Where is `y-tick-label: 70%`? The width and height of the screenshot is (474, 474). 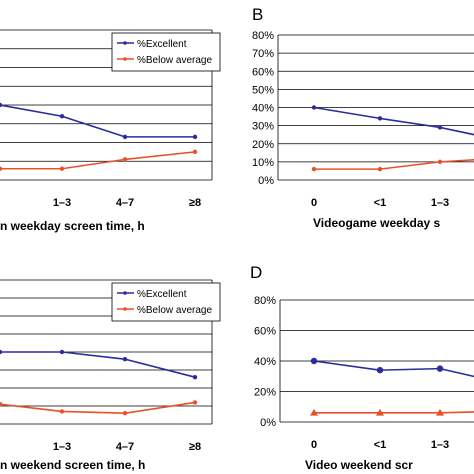
y-tick-label: 70% is located at coordinates (263, 54).